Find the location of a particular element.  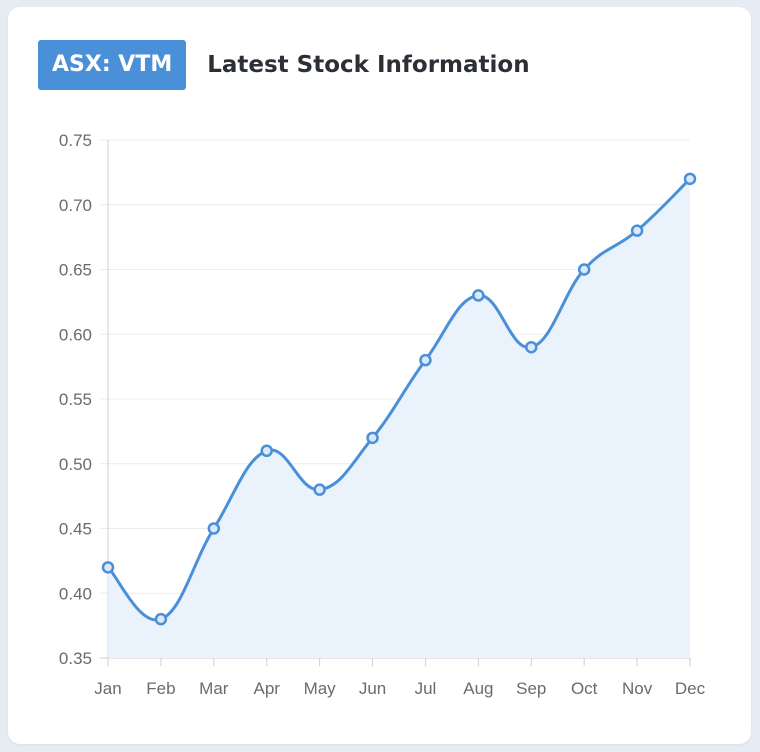

x-tick-label: Mar is located at coordinates (214, 688).